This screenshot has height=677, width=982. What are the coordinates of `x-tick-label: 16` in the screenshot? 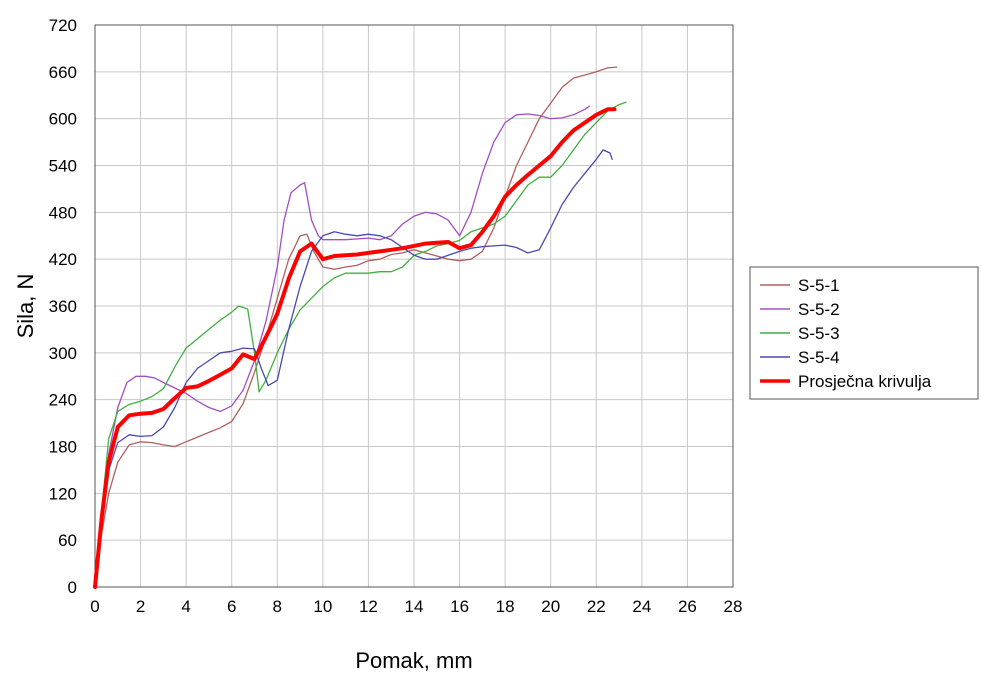 It's located at (459, 606).